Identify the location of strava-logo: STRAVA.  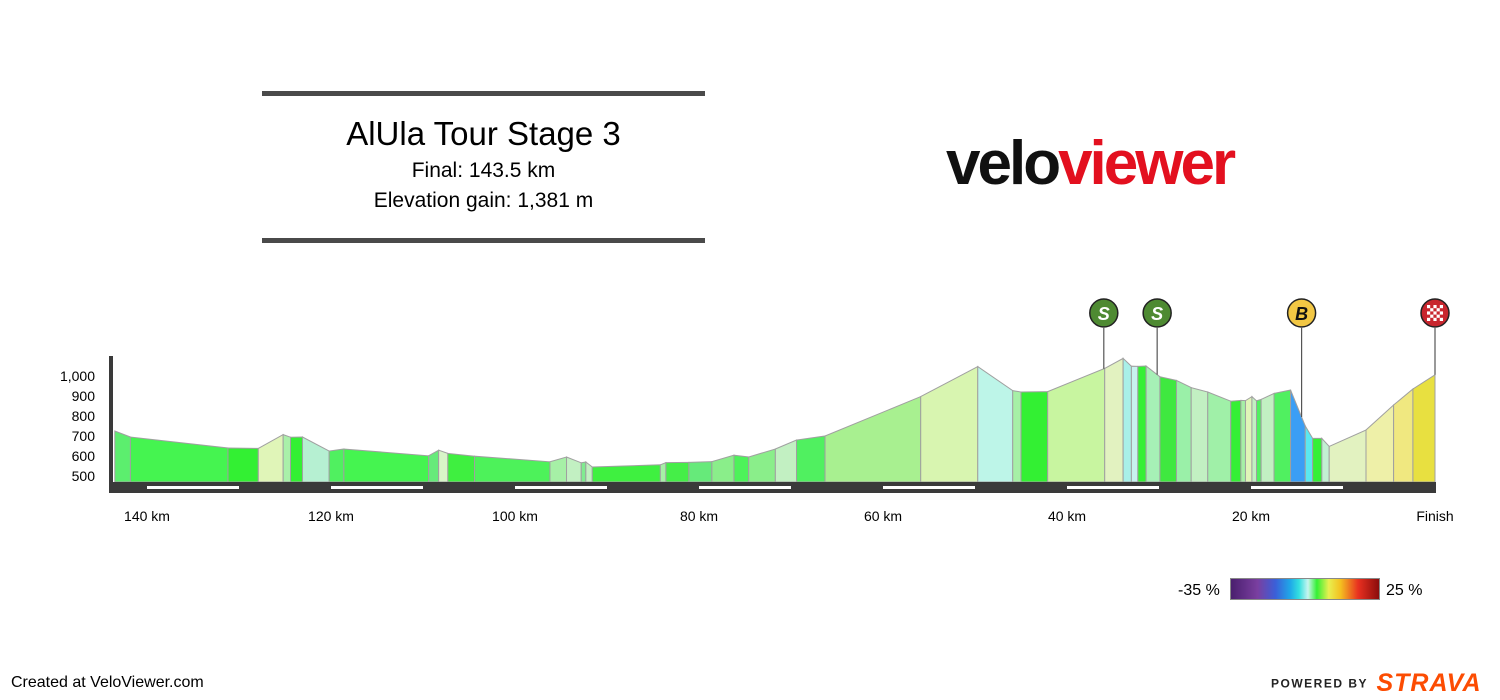
(1429, 683).